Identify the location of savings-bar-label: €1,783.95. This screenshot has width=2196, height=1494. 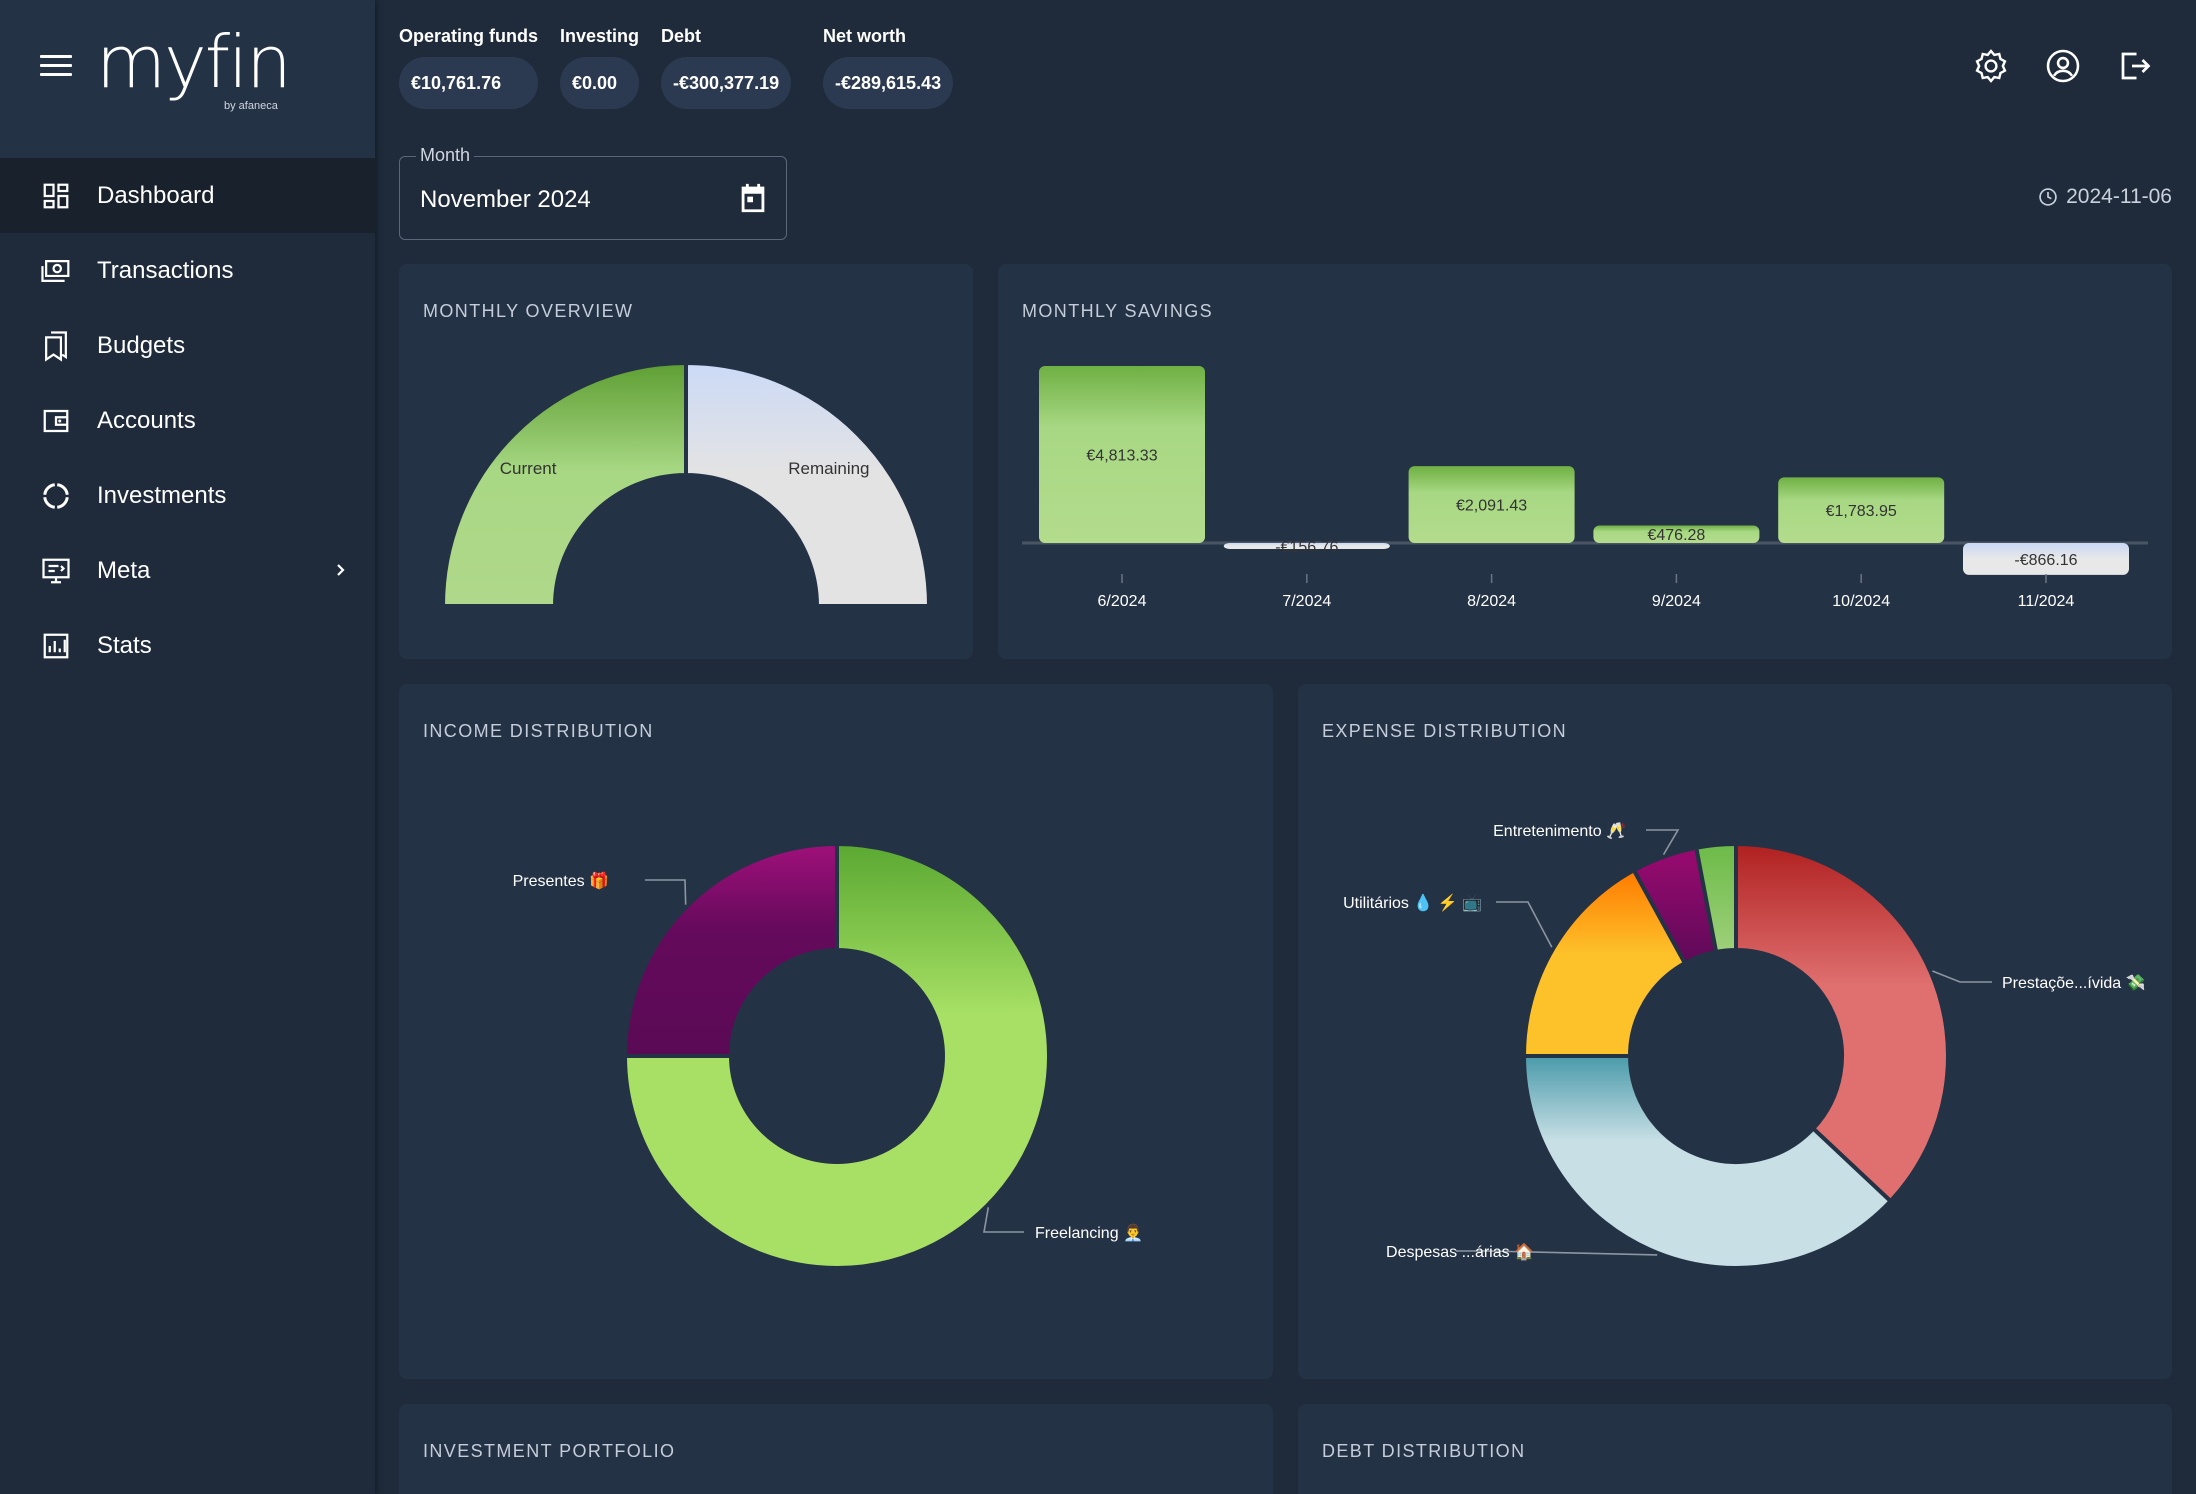
(1861, 511).